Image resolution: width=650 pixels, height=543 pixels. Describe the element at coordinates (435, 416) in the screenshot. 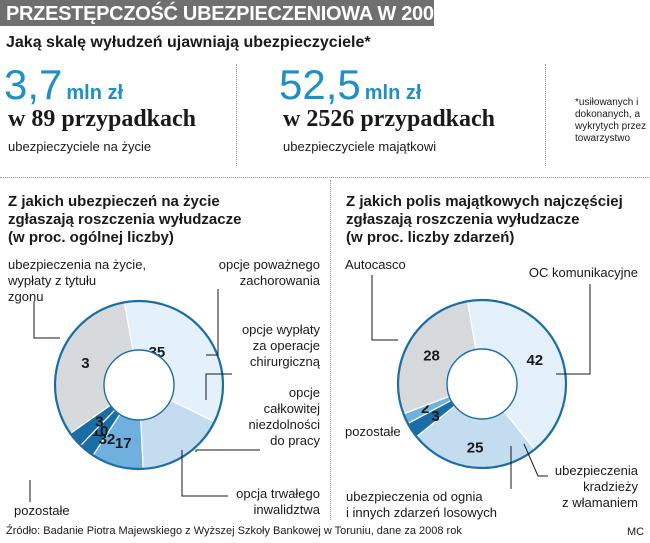

I see `value-label-kradziez: 3` at that location.